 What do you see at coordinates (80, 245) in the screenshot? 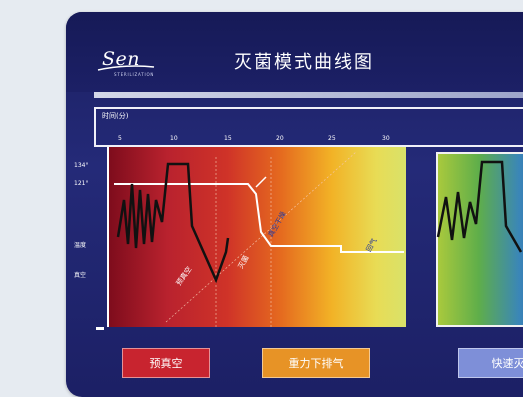
I see `y-axis-label: 温度` at bounding box center [80, 245].